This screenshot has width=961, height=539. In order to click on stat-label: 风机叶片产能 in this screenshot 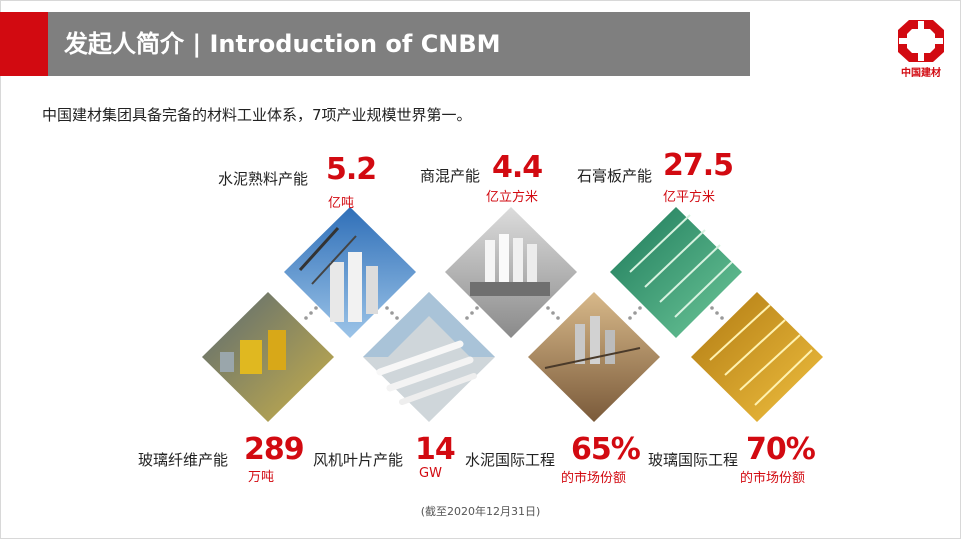, I will do `click(358, 460)`.